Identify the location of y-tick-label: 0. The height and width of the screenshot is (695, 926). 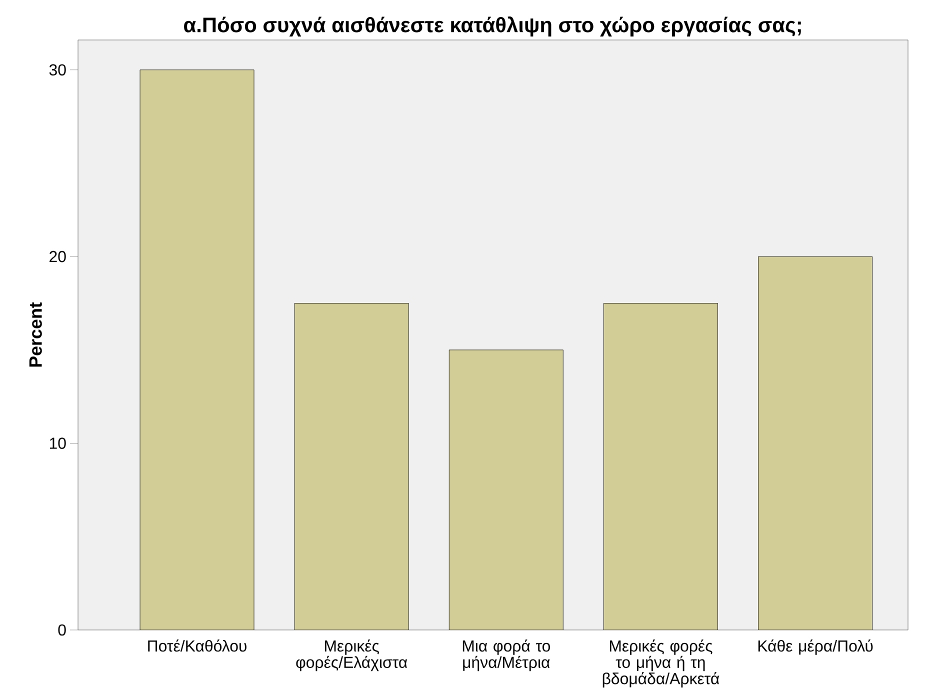
(62, 630).